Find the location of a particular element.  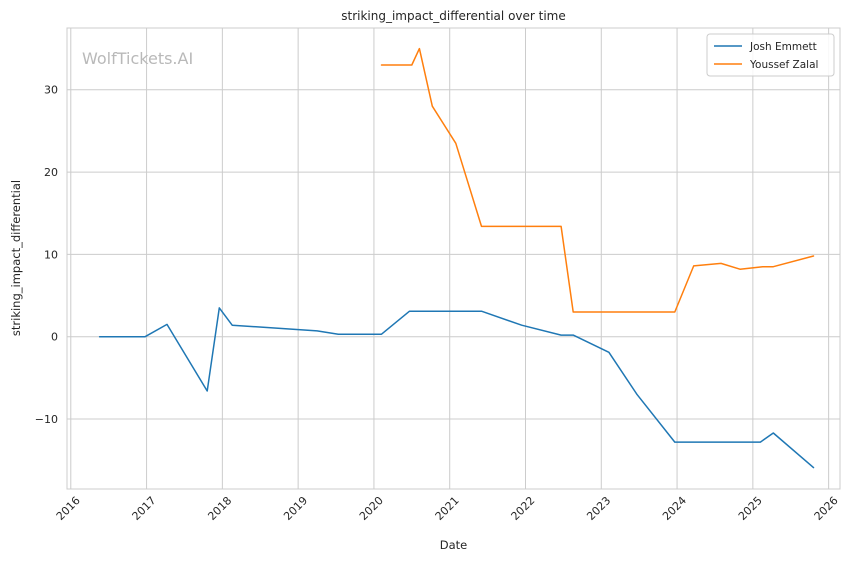

legend-box is located at coordinates (770, 55).